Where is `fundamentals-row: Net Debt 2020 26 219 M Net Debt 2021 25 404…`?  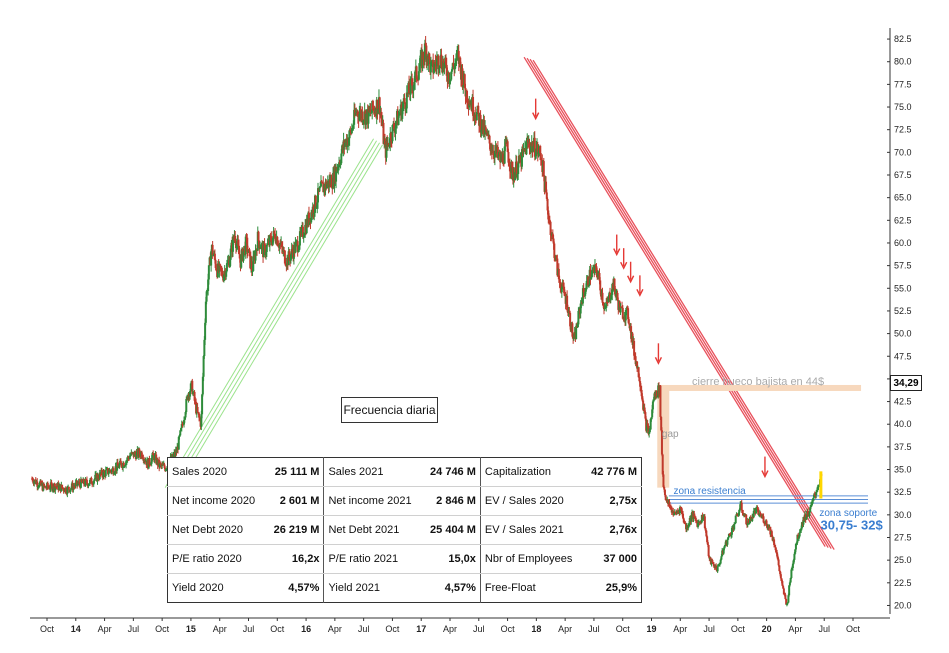
fundamentals-row: Net Debt 2020 26 219 M Net Debt 2021 25 404… is located at coordinates (404, 530).